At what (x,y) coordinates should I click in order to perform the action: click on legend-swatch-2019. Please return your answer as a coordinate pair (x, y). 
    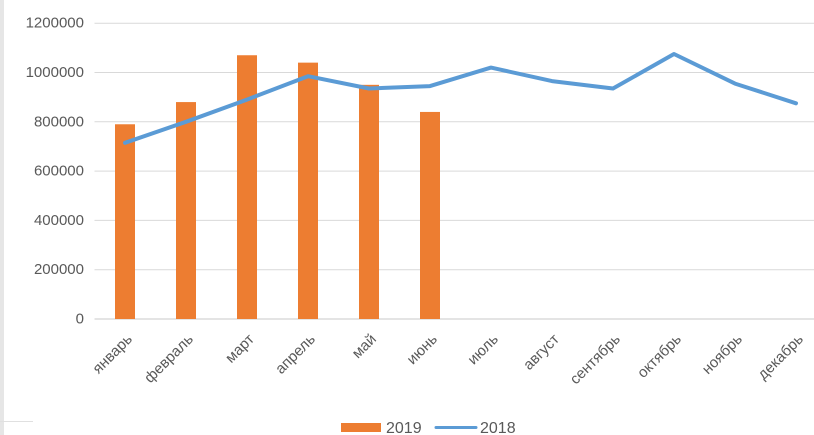
    Looking at the image, I should click on (361, 427).